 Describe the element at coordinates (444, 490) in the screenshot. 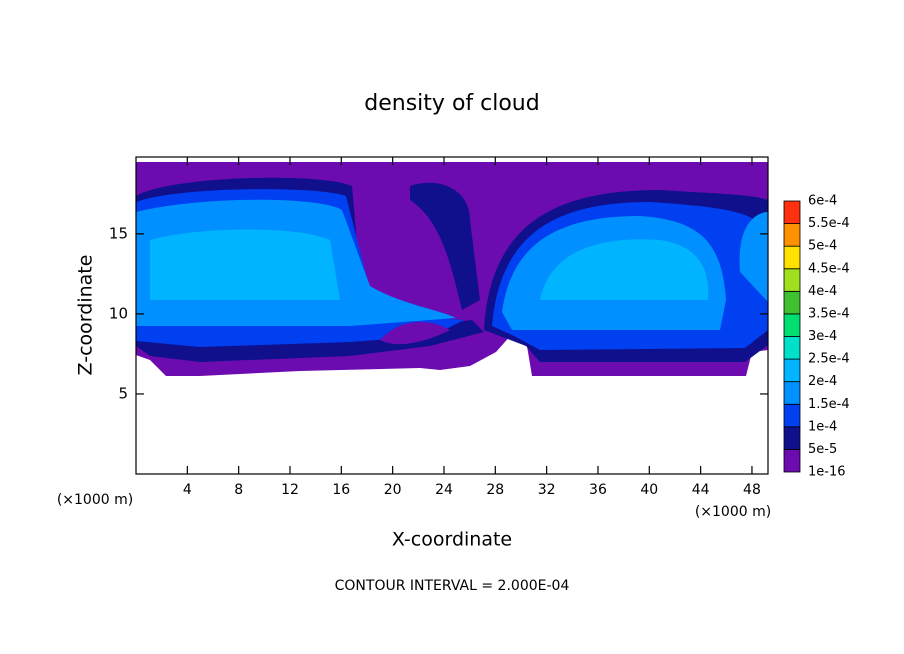

I see `x-tick-label: 24` at that location.